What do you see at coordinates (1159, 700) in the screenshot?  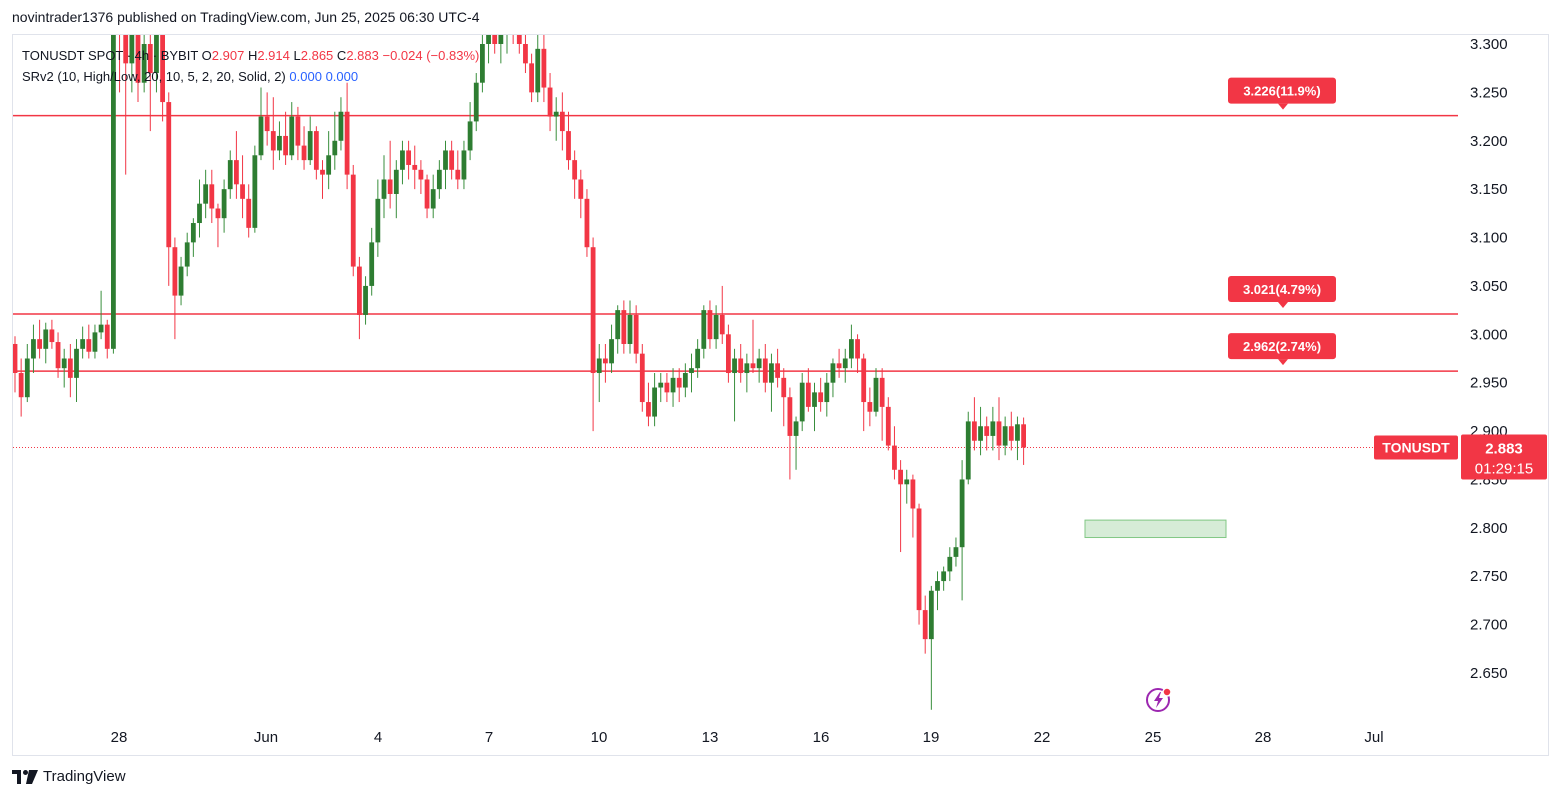 I see `lightning-icon` at bounding box center [1159, 700].